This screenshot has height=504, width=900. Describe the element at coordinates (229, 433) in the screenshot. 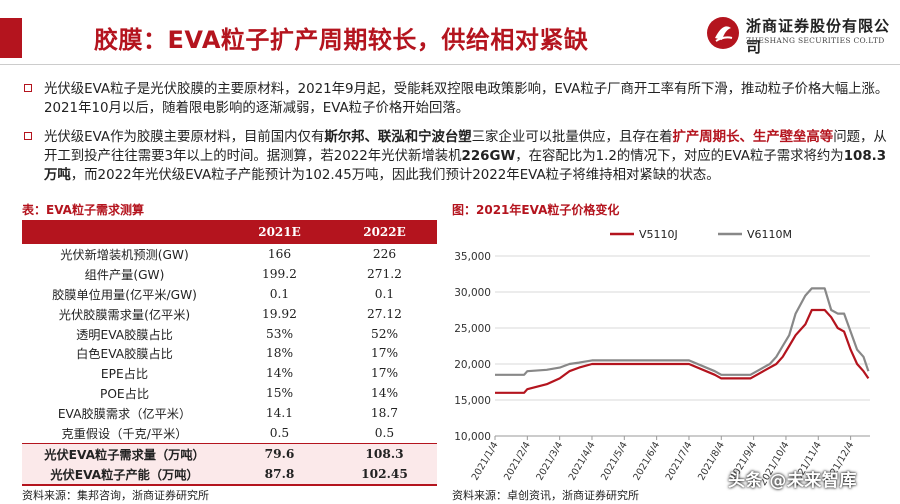

I see `table-row: 克重假设（千克/平米） 0.5 0.5` at that location.